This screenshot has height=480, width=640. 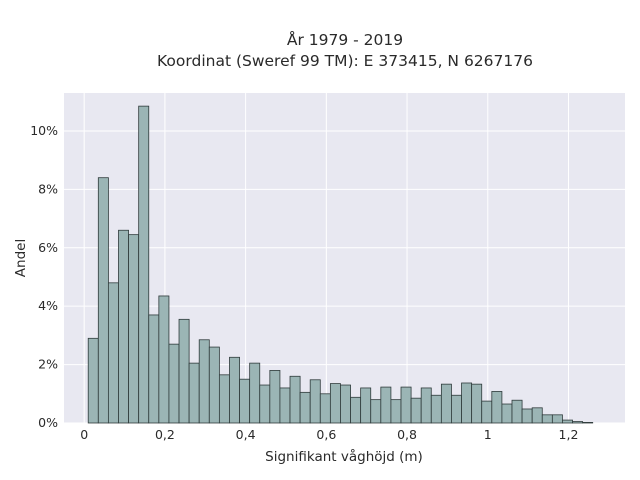 I want to click on y-tick-label: 2%, so click(x=48, y=364).